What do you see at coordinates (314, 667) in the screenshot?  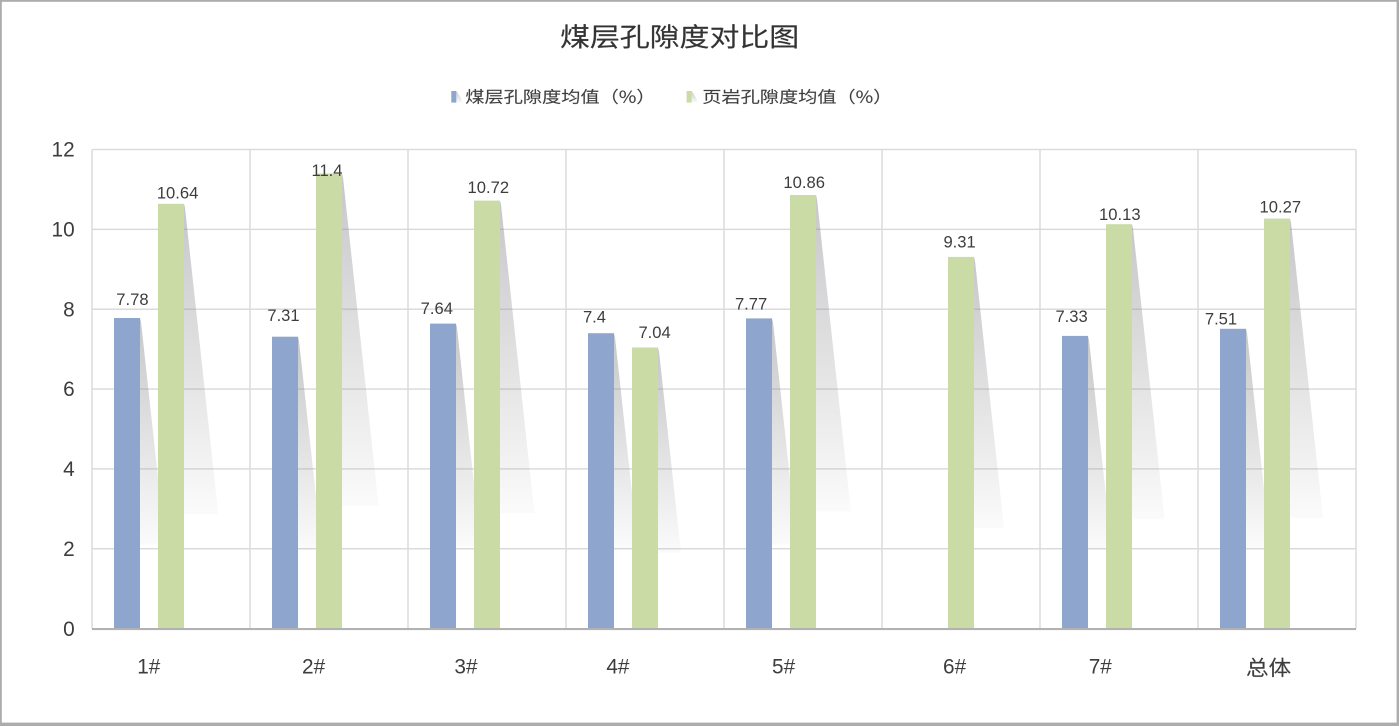 I see `svg-text: 2#` at bounding box center [314, 667].